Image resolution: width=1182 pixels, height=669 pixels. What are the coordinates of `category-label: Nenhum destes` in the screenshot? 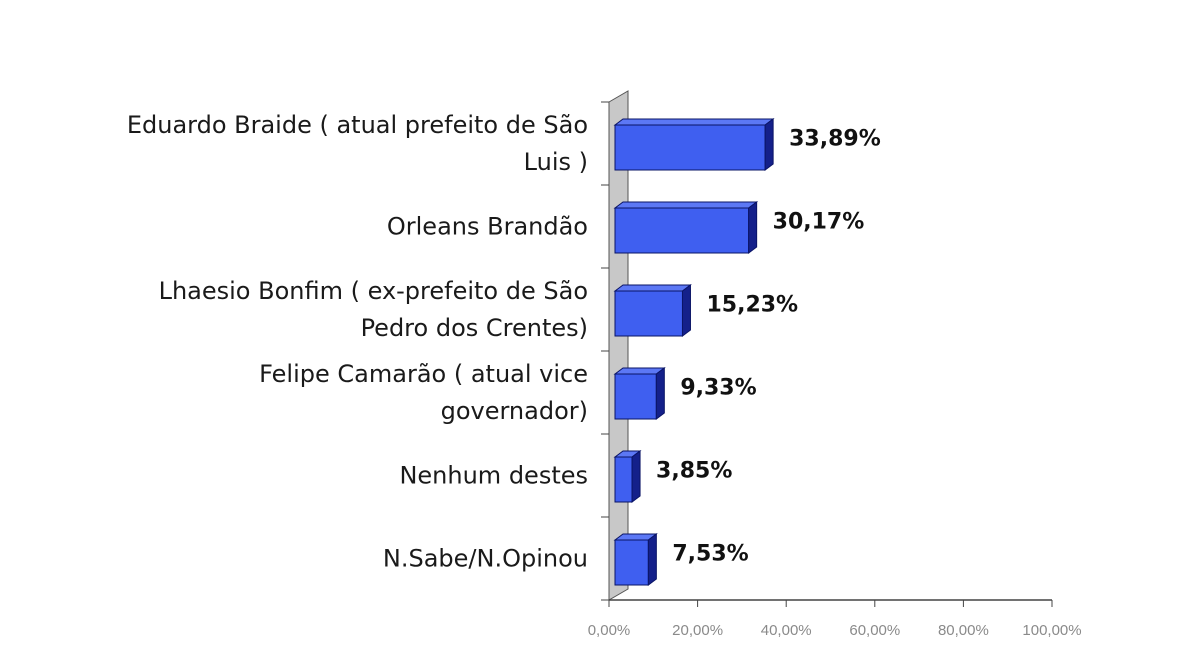 It's located at (493, 476).